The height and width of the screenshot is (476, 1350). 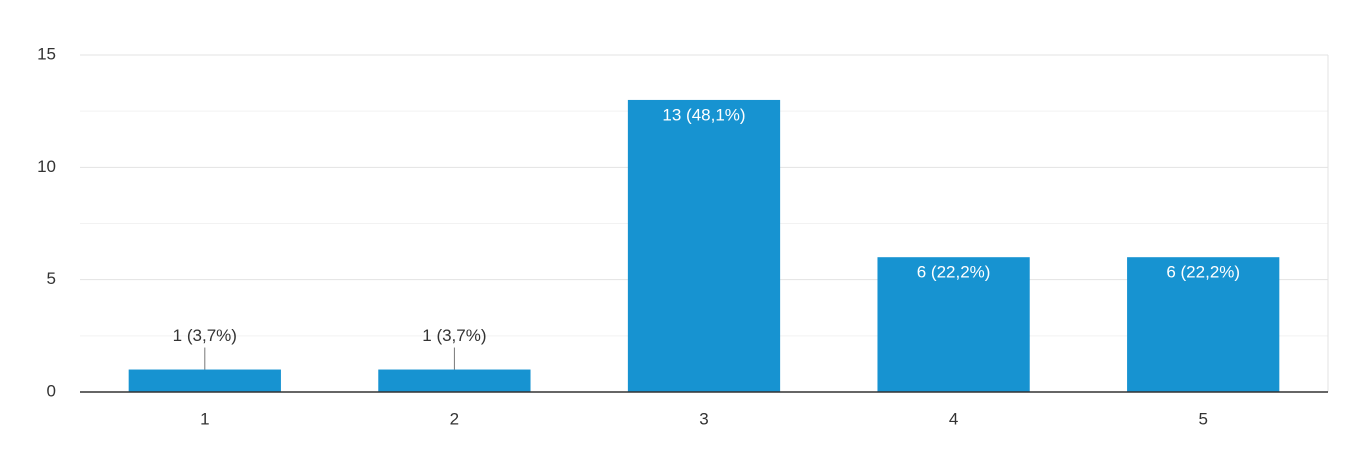 I want to click on x-tick-label: 3, so click(x=703, y=418).